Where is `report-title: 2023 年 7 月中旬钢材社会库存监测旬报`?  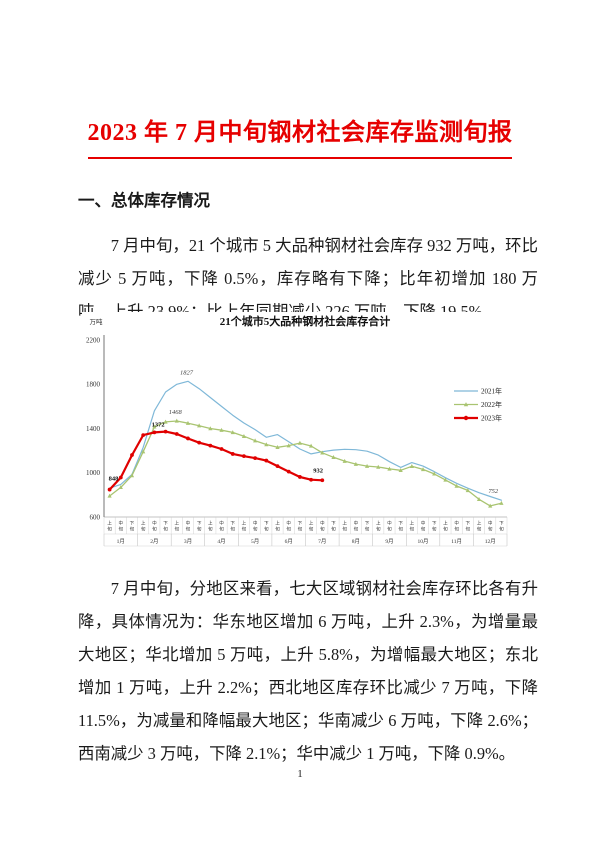
report-title: 2023 年 7 月中旬钢材社会库存监测旬报 is located at coordinates (300, 133).